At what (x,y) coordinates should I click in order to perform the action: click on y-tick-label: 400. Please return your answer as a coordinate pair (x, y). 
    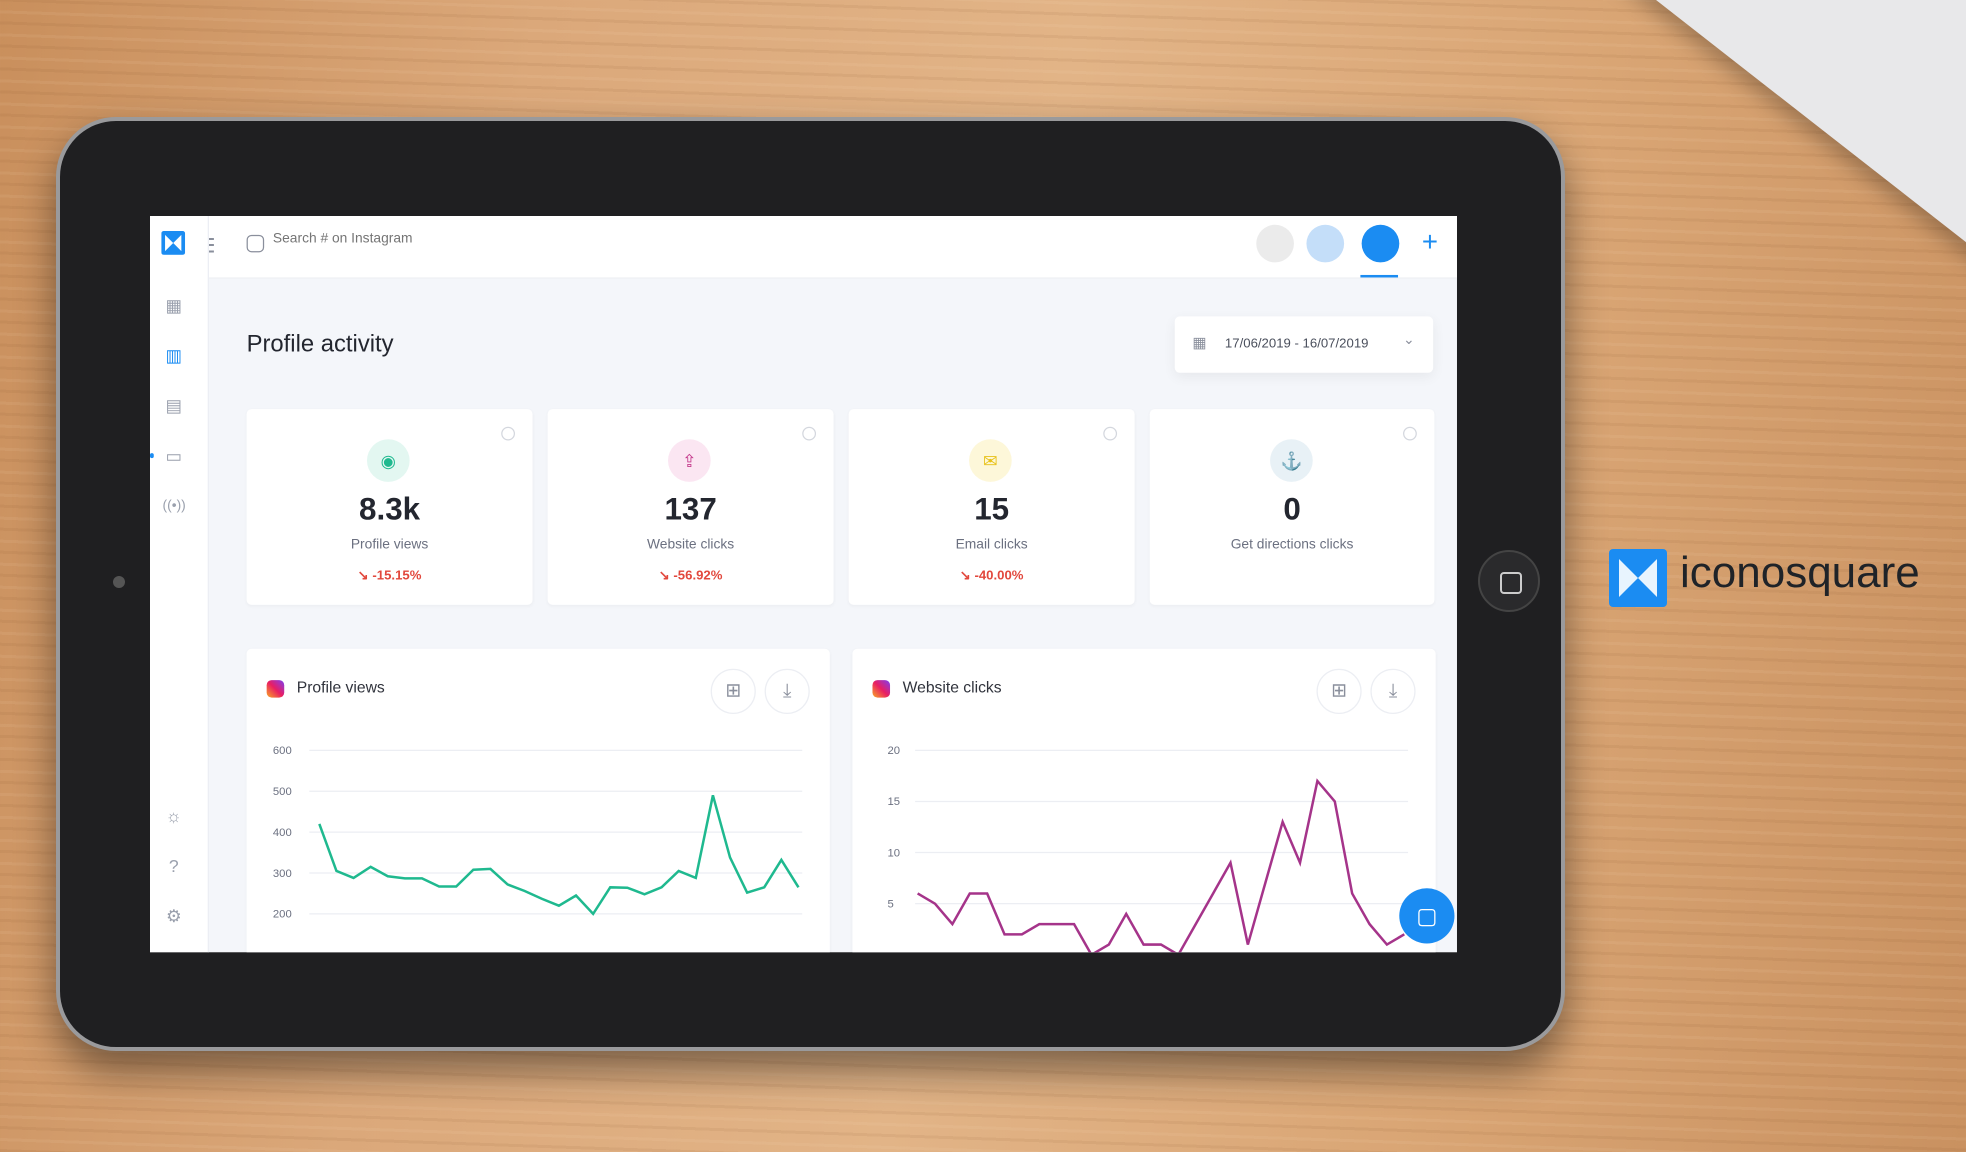
    Looking at the image, I should click on (282, 833).